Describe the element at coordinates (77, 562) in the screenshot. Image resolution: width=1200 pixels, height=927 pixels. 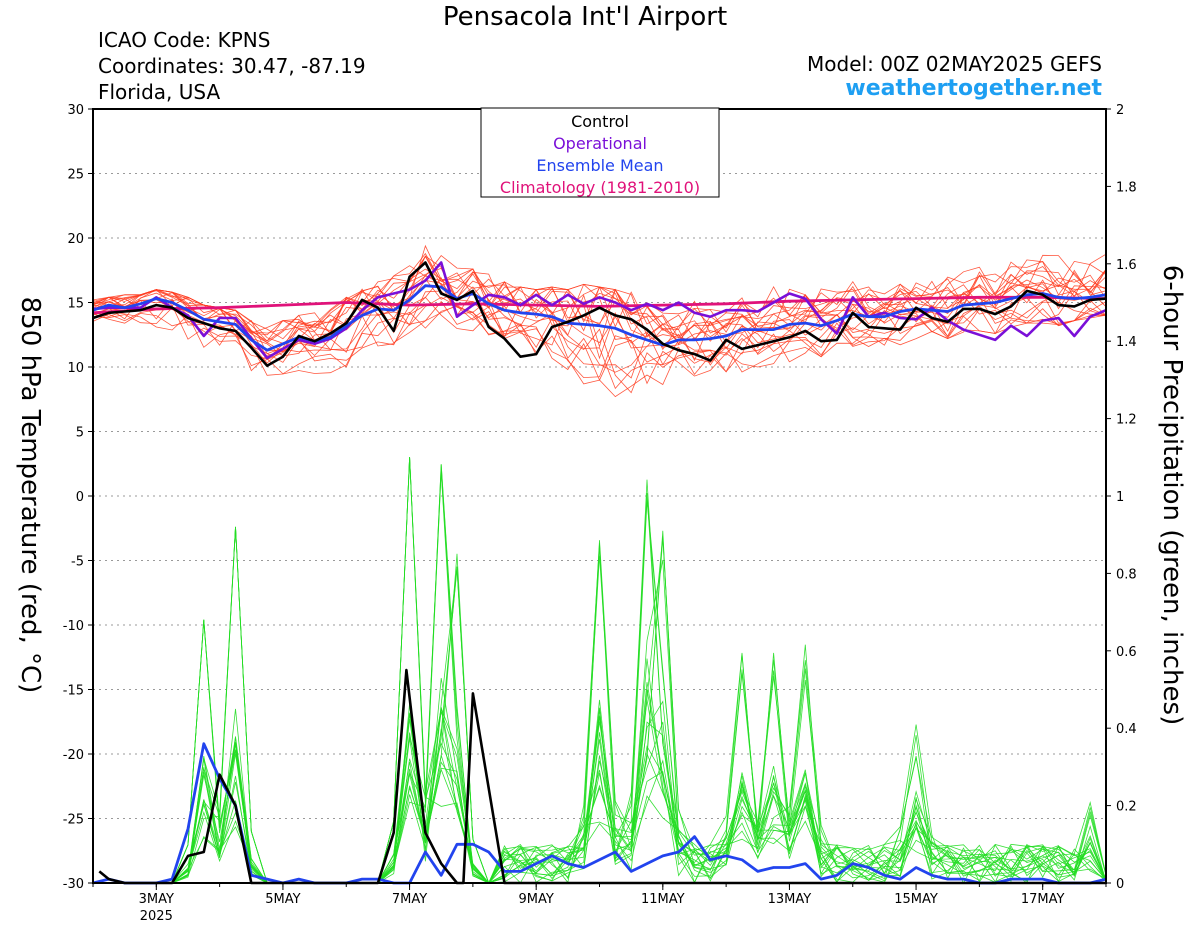
I see `y-tick-left: -5` at that location.